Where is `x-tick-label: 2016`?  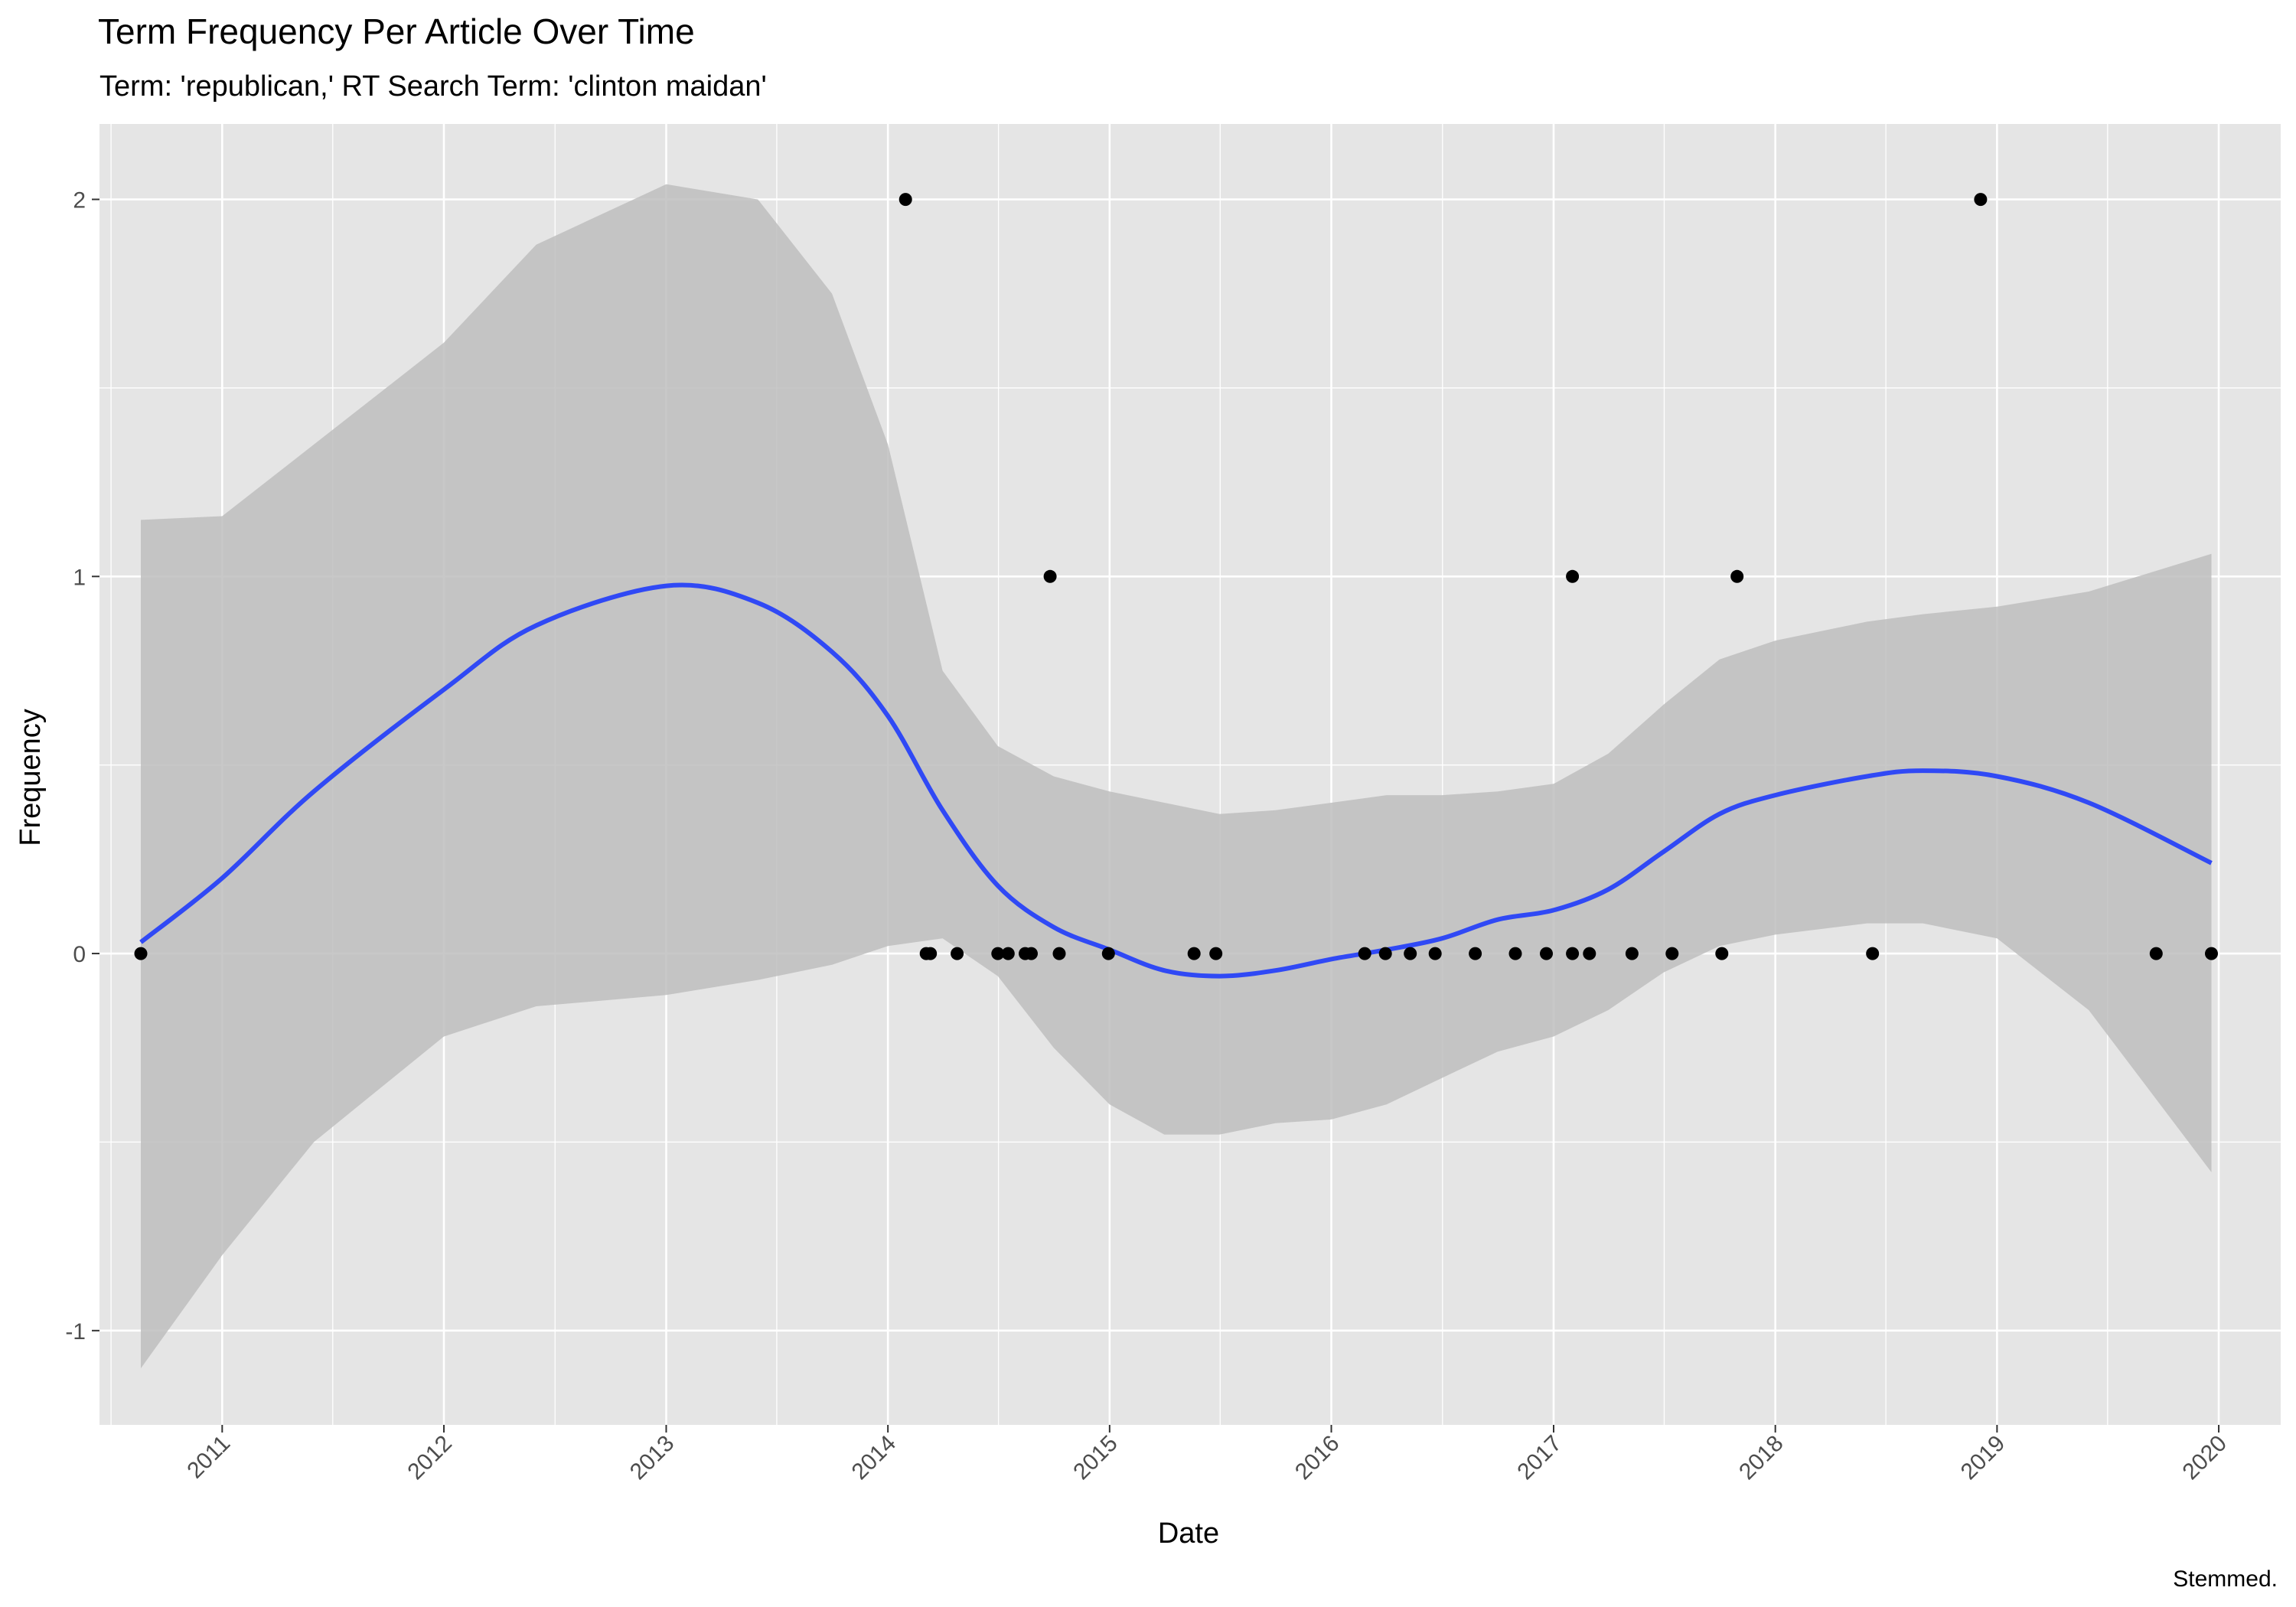 x-tick-label: 2016 is located at coordinates (1317, 1458).